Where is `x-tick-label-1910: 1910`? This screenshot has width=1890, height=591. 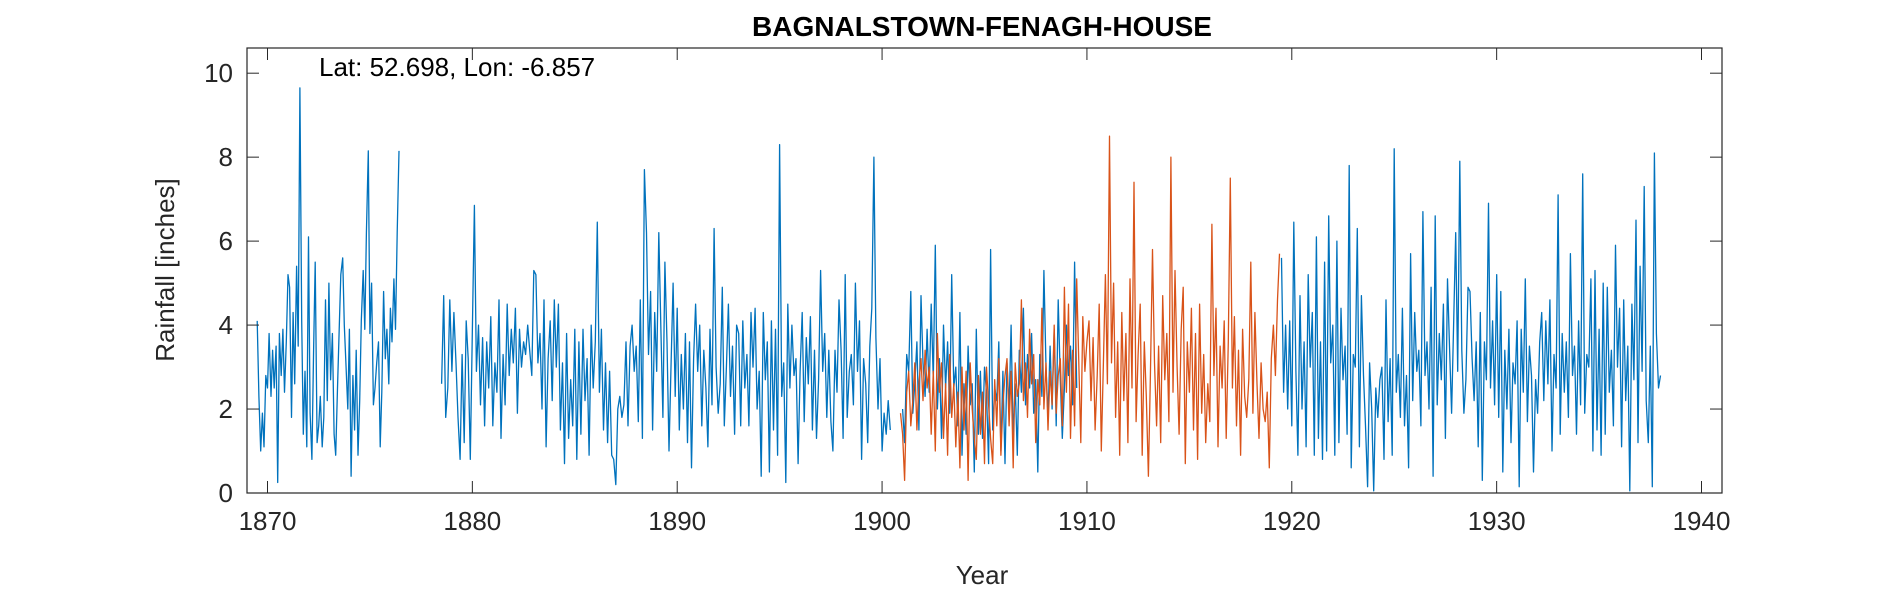
x-tick-label-1910: 1910 is located at coordinates (1087, 521).